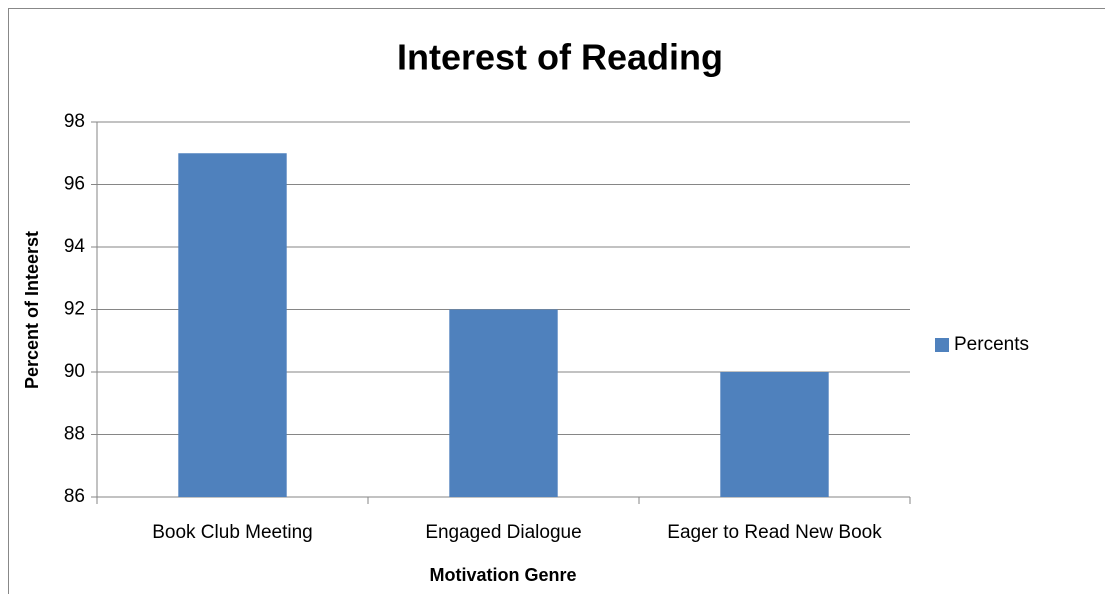  I want to click on y-tick-label: 94, so click(75, 246).